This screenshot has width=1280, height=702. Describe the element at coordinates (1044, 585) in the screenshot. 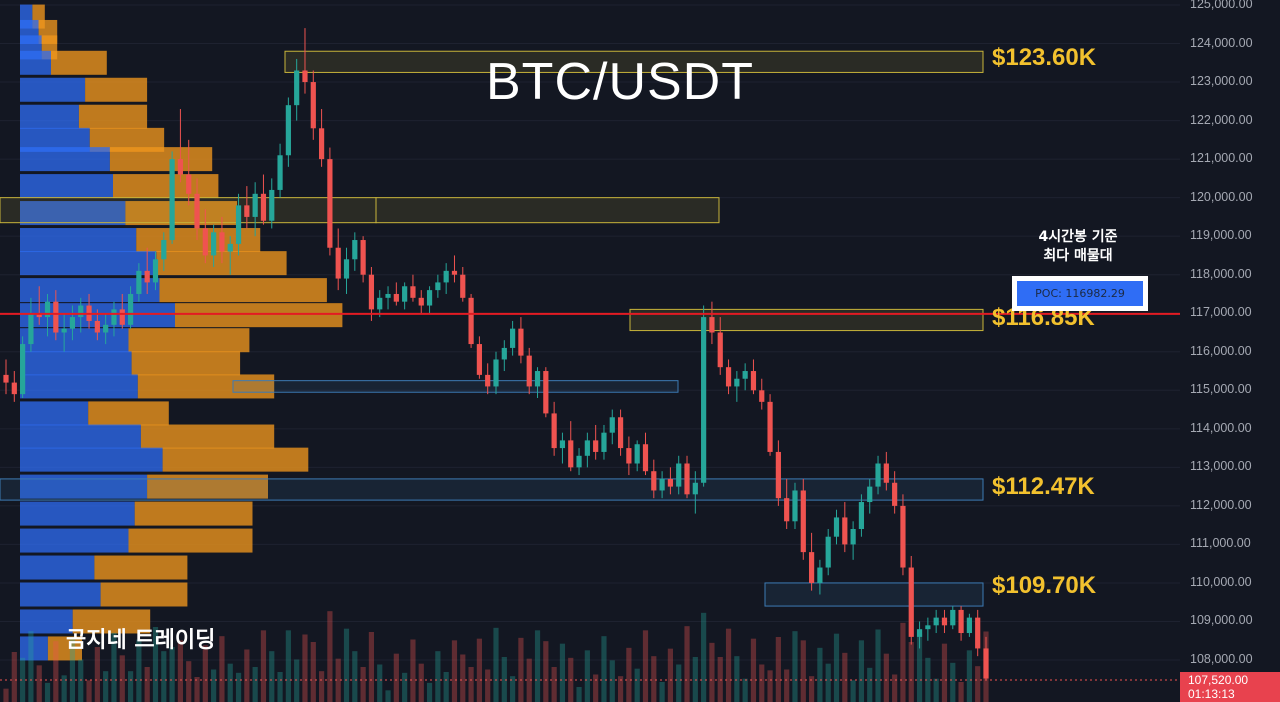

I see `level-label: $109.70K` at that location.